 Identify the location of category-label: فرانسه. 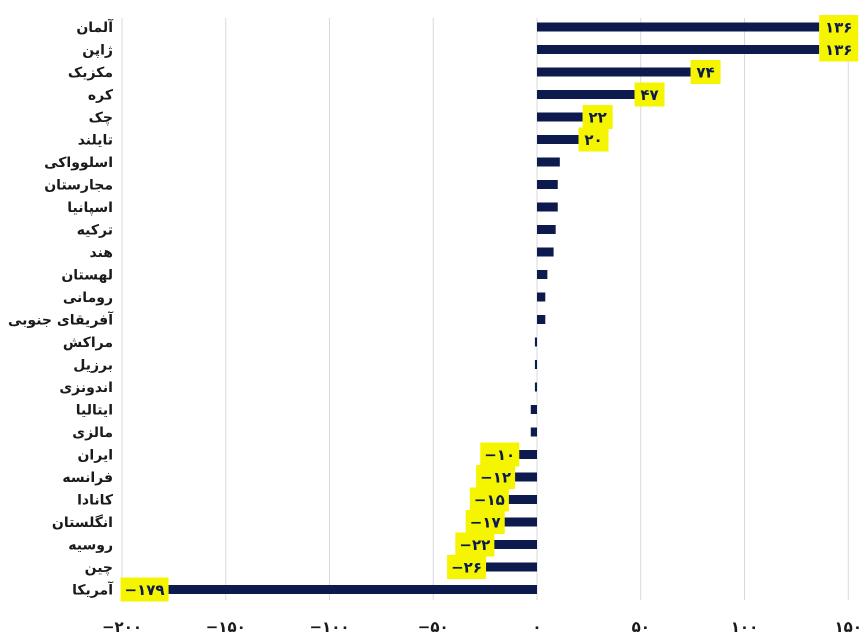
(87, 478).